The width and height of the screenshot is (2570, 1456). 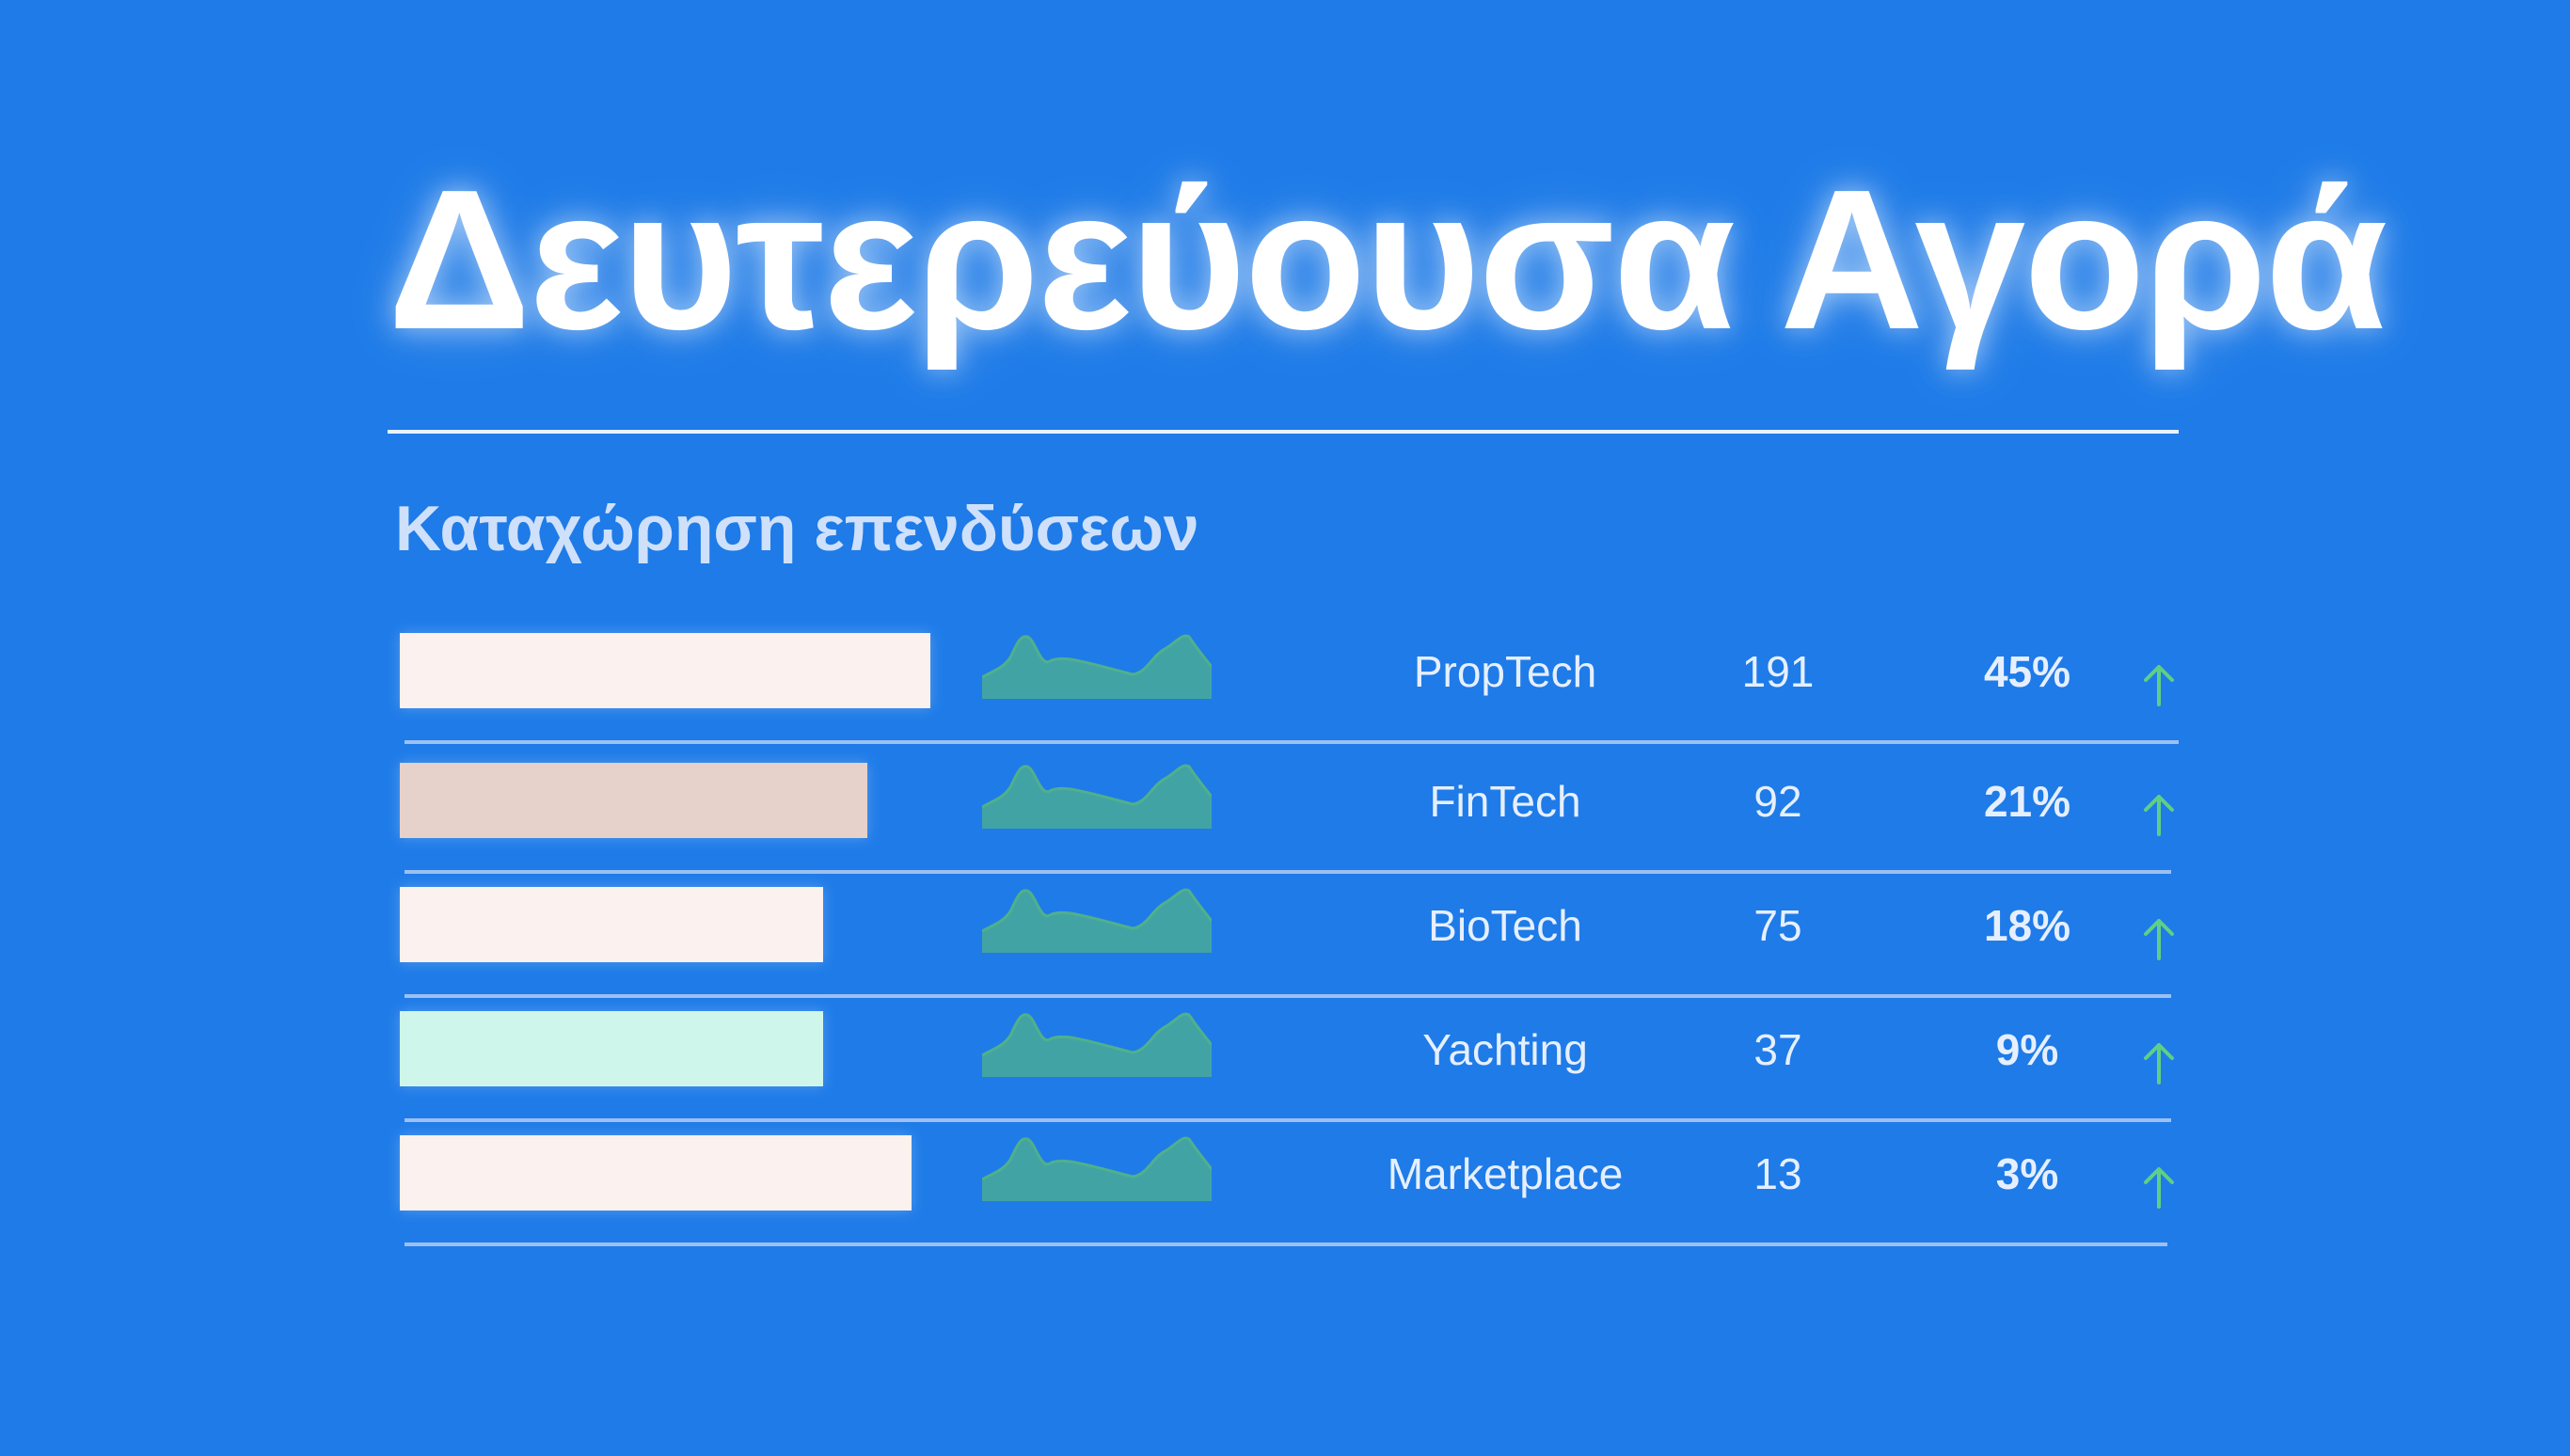 I want to click on count-value: 92, so click(x=1778, y=801).